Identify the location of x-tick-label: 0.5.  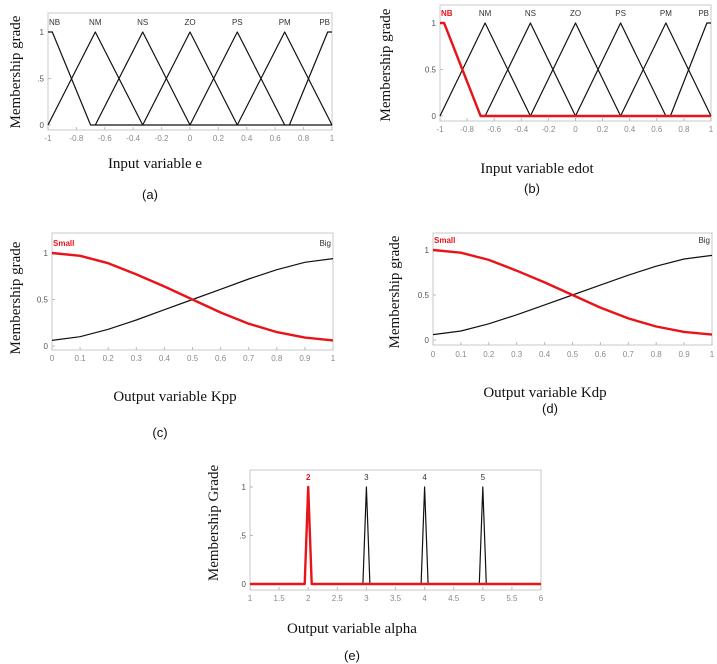
(573, 354).